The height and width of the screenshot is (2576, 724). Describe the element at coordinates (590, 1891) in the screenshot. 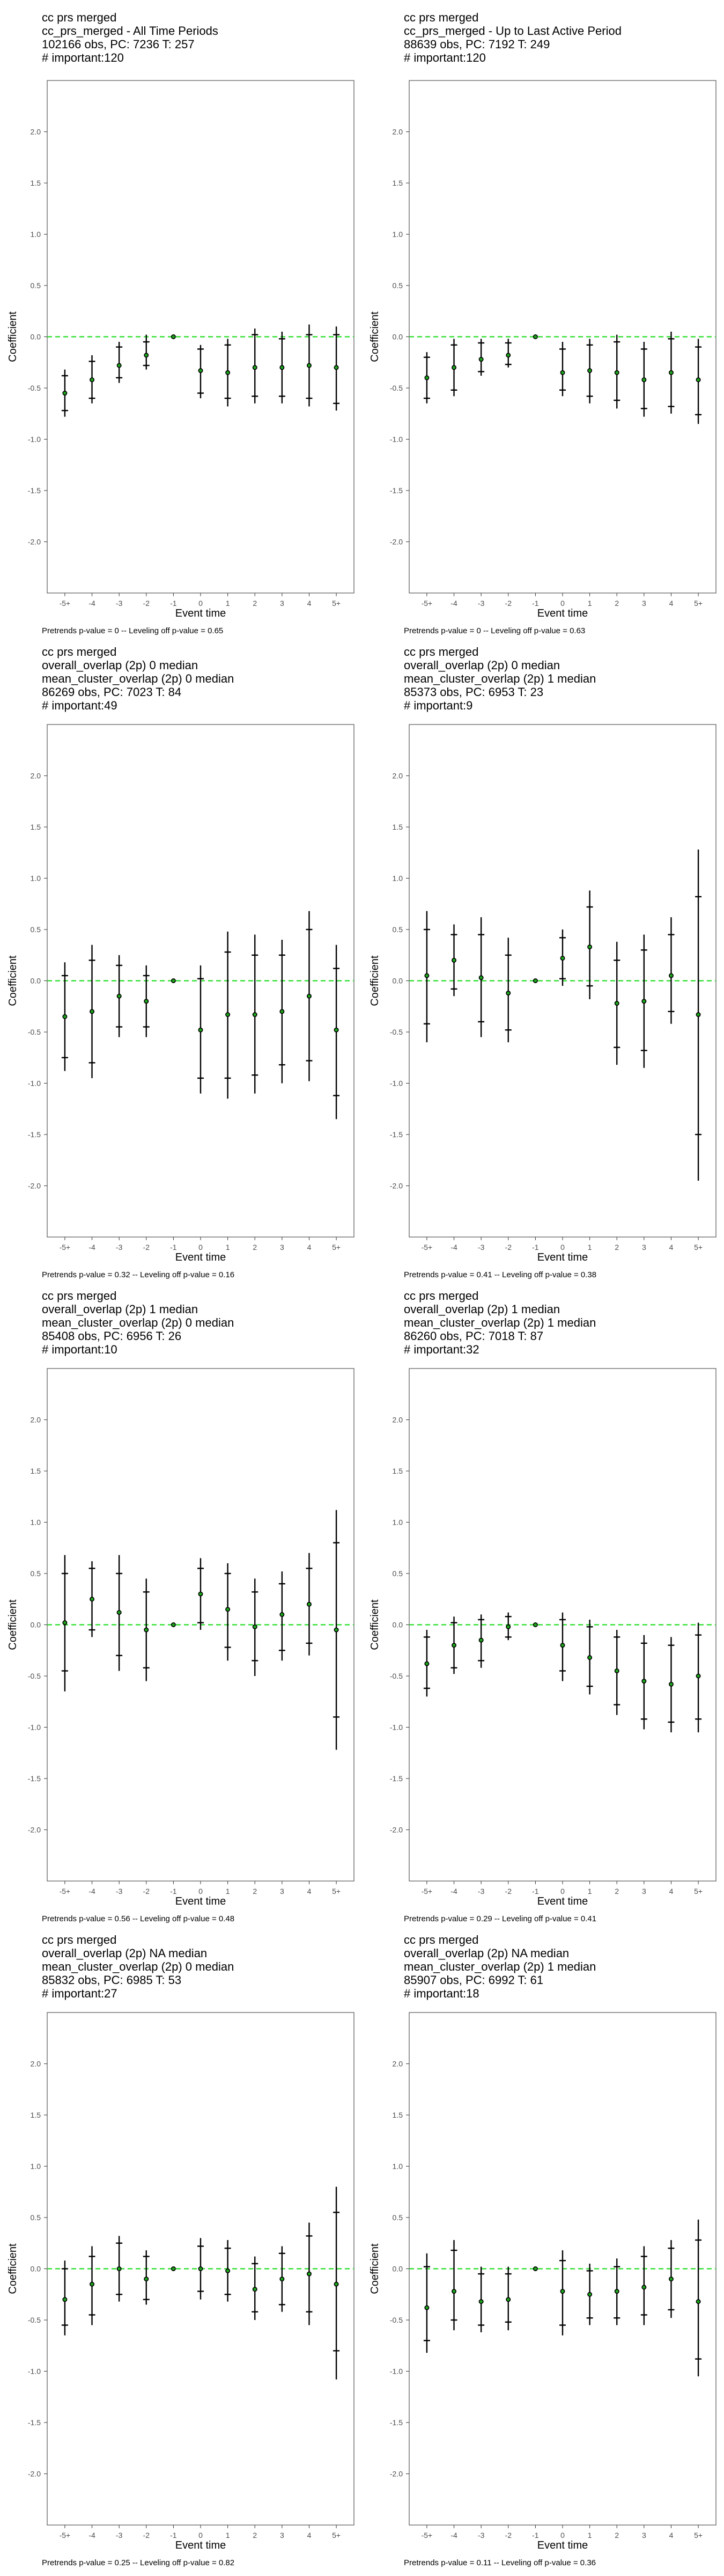

I see `x-tick-label: 1` at that location.